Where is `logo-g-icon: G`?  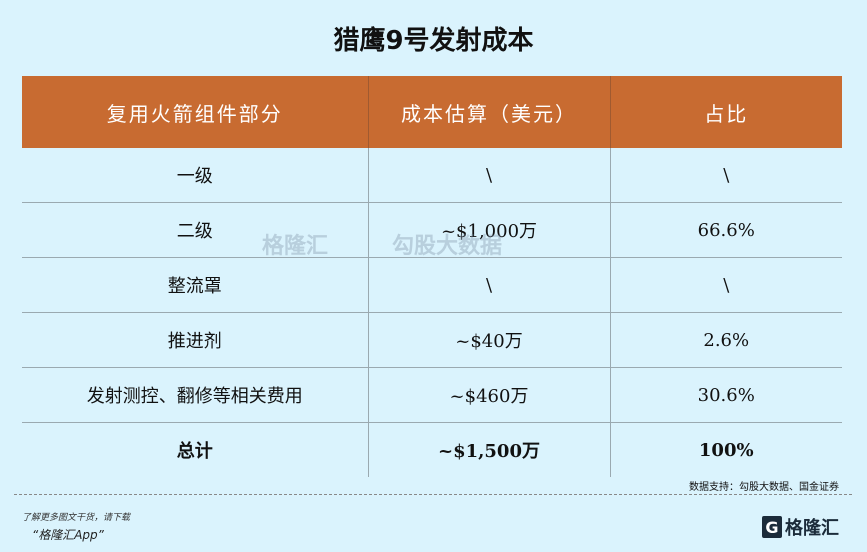
logo-g-icon: G is located at coordinates (772, 527).